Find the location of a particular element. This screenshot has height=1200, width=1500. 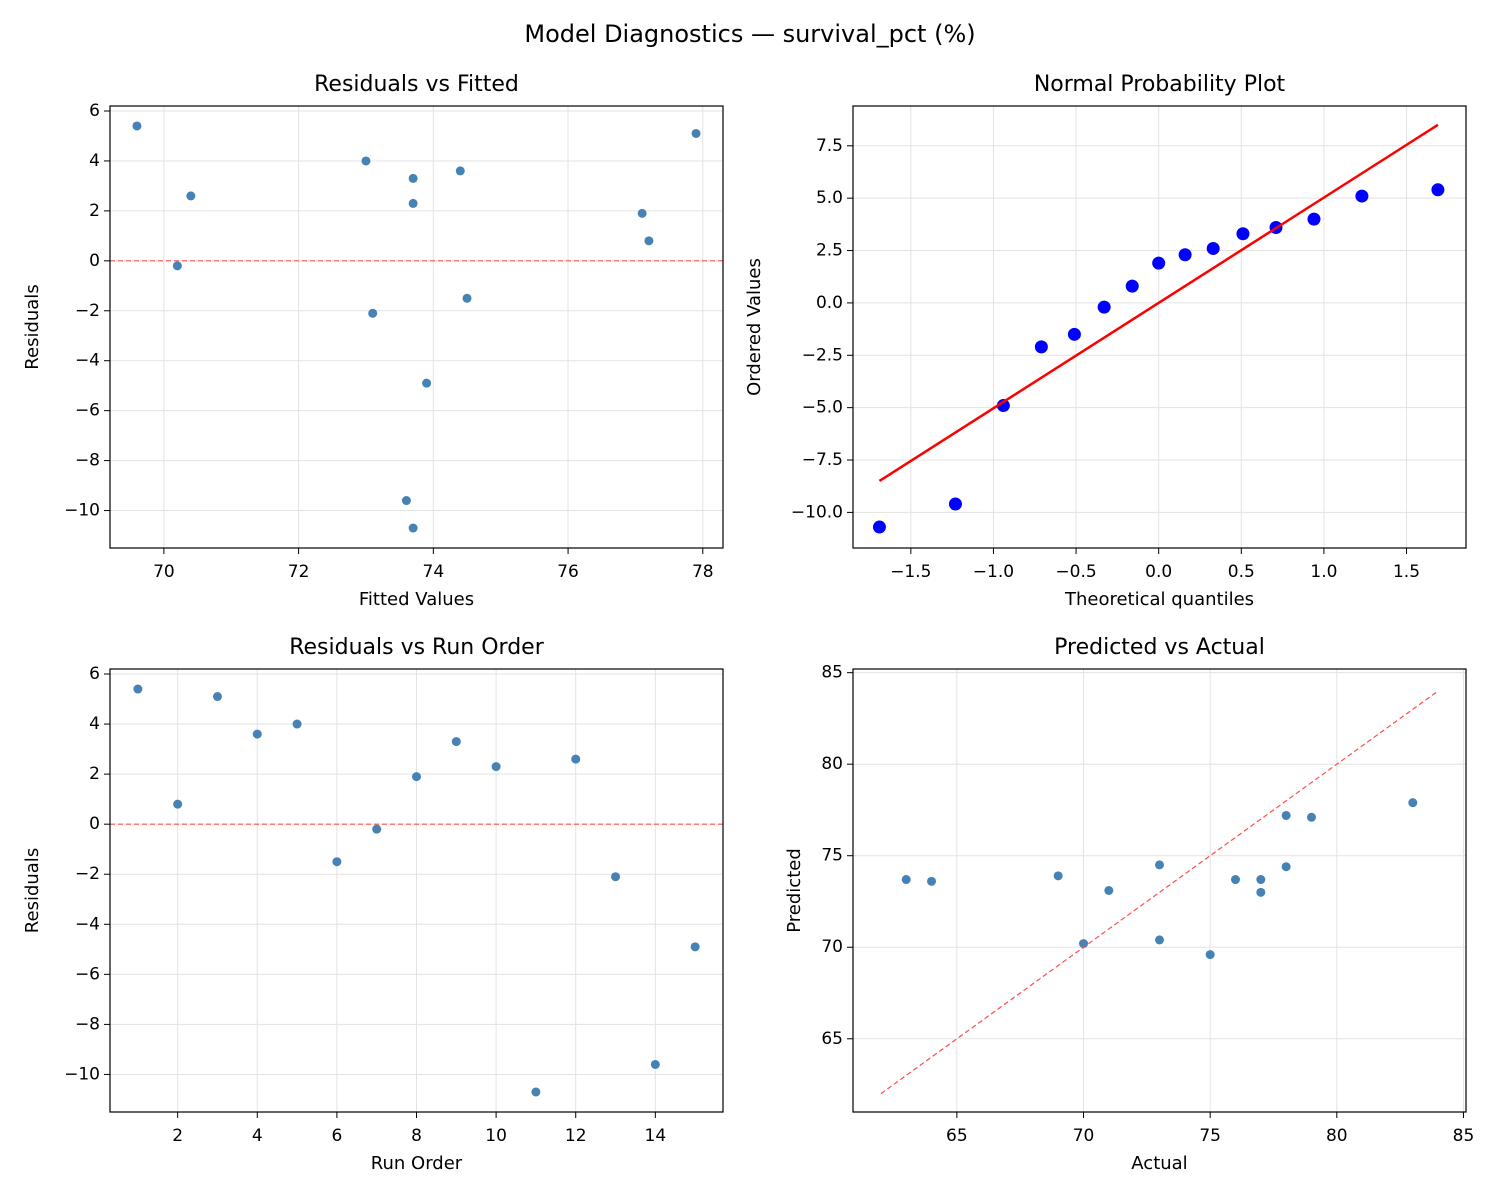

y-tick-label: 65 is located at coordinates (832, 1039).